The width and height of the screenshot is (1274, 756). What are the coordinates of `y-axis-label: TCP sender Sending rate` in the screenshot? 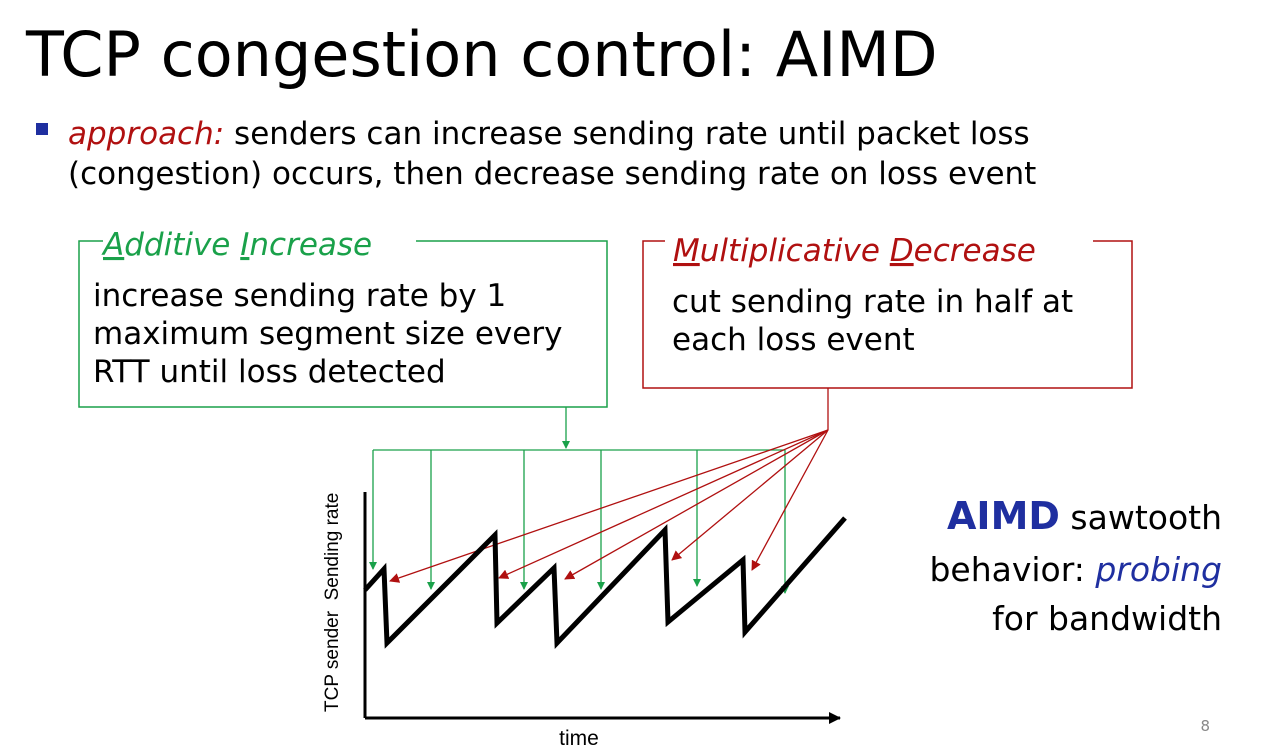 It's located at (332, 602).